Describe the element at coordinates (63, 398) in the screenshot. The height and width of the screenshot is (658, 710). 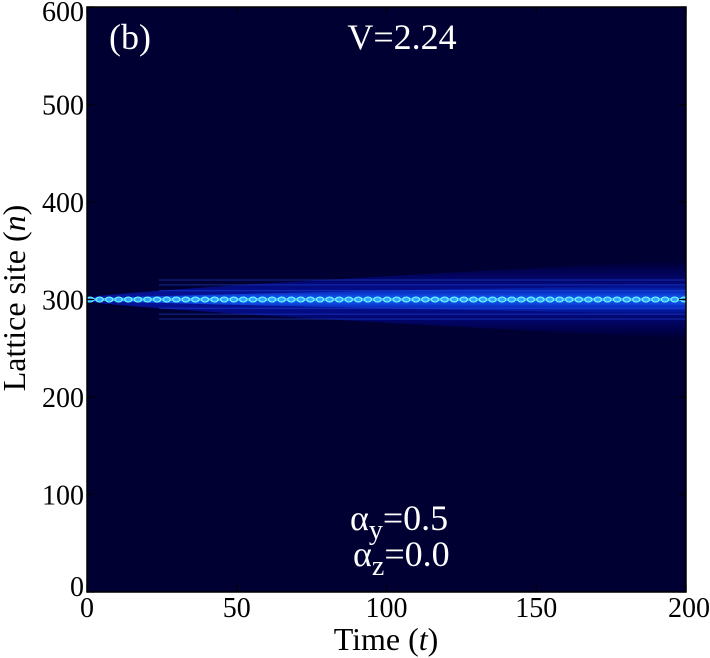
I see `y-tick-label: 200` at that location.